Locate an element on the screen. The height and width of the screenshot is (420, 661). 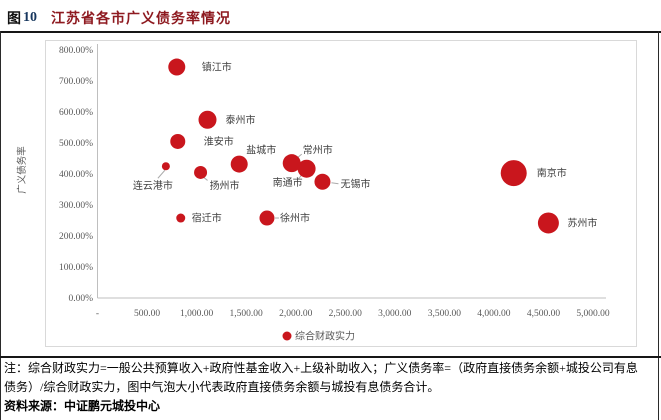
y-tick-label: 400.00% is located at coordinates (76, 175).